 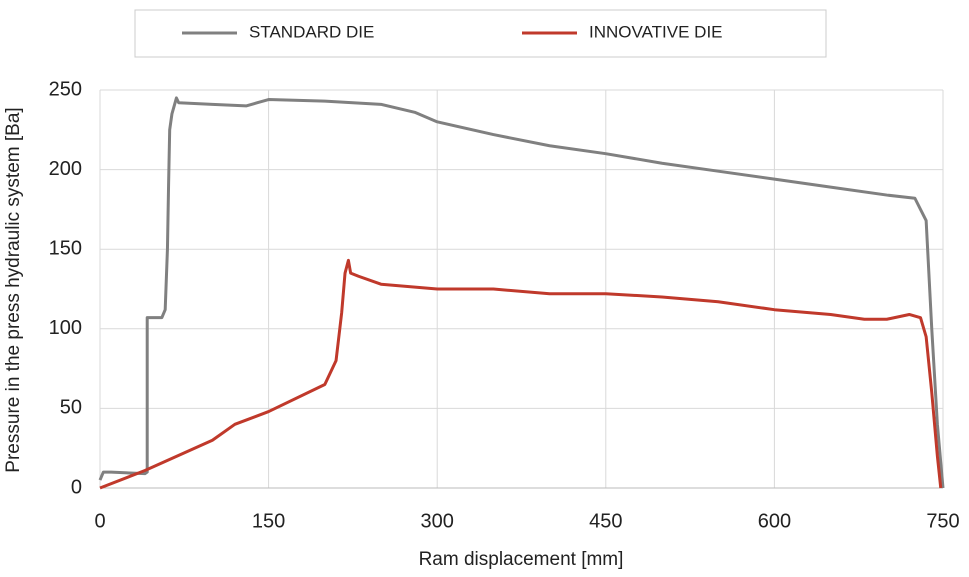 I want to click on y-tick-label: 200, so click(x=65, y=169).